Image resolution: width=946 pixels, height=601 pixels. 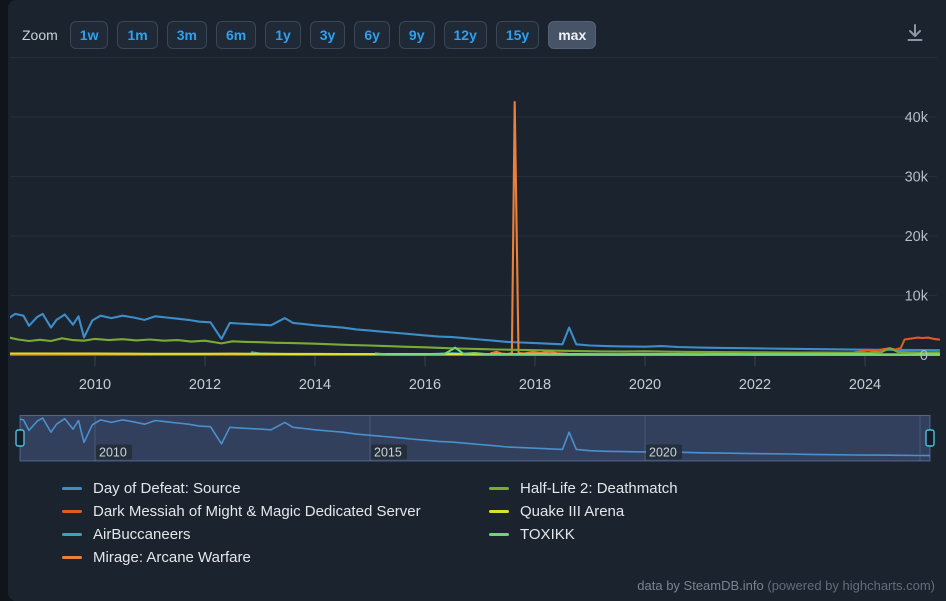 I want to click on highcharts-credit-link: (powered by highcharts.com), so click(x=849, y=585).